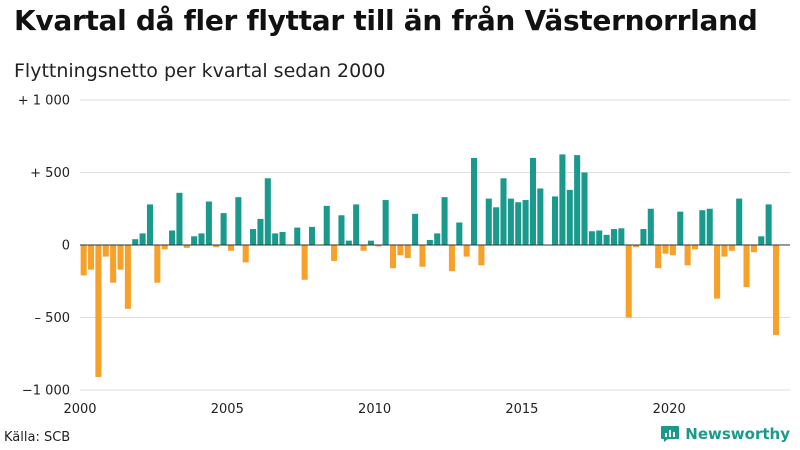 The height and width of the screenshot is (450, 800). What do you see at coordinates (521, 409) in the screenshot?
I see `x-tick-label: 2015` at bounding box center [521, 409].